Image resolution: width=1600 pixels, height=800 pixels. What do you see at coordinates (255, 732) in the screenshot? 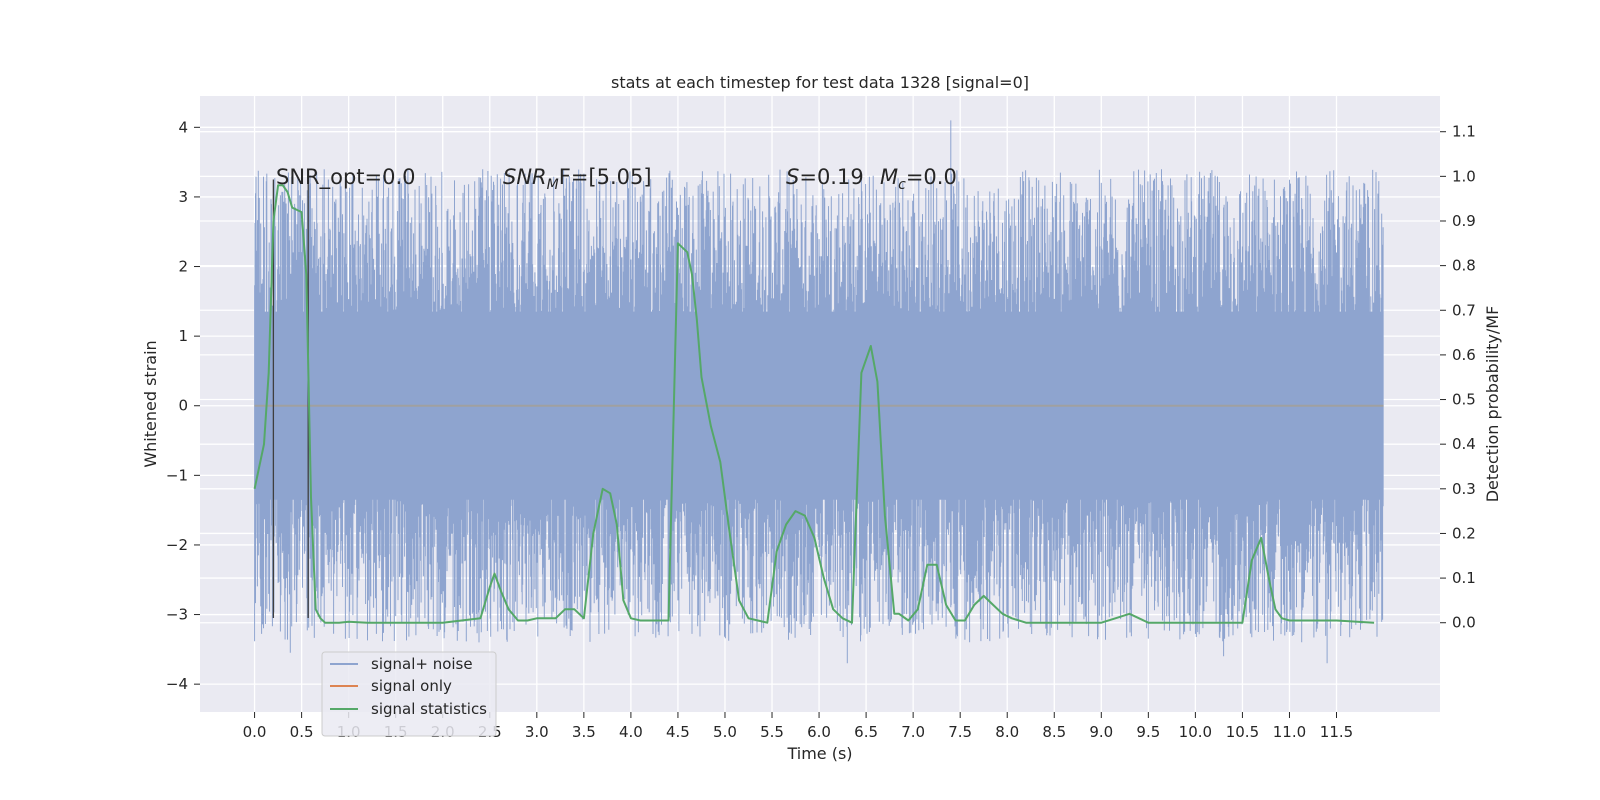
I see `x-tick-label: 0.0` at bounding box center [255, 732].